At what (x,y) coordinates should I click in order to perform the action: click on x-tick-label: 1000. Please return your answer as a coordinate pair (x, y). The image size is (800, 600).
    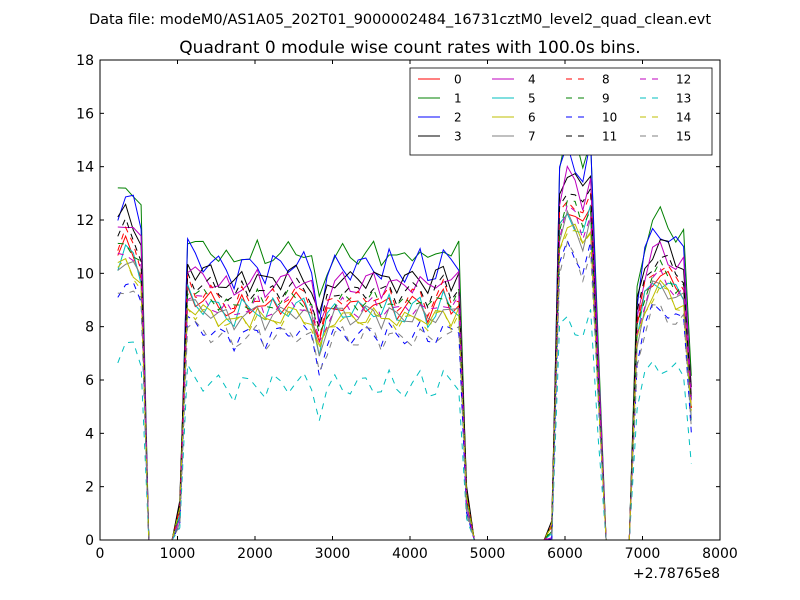
    Looking at the image, I should click on (178, 554).